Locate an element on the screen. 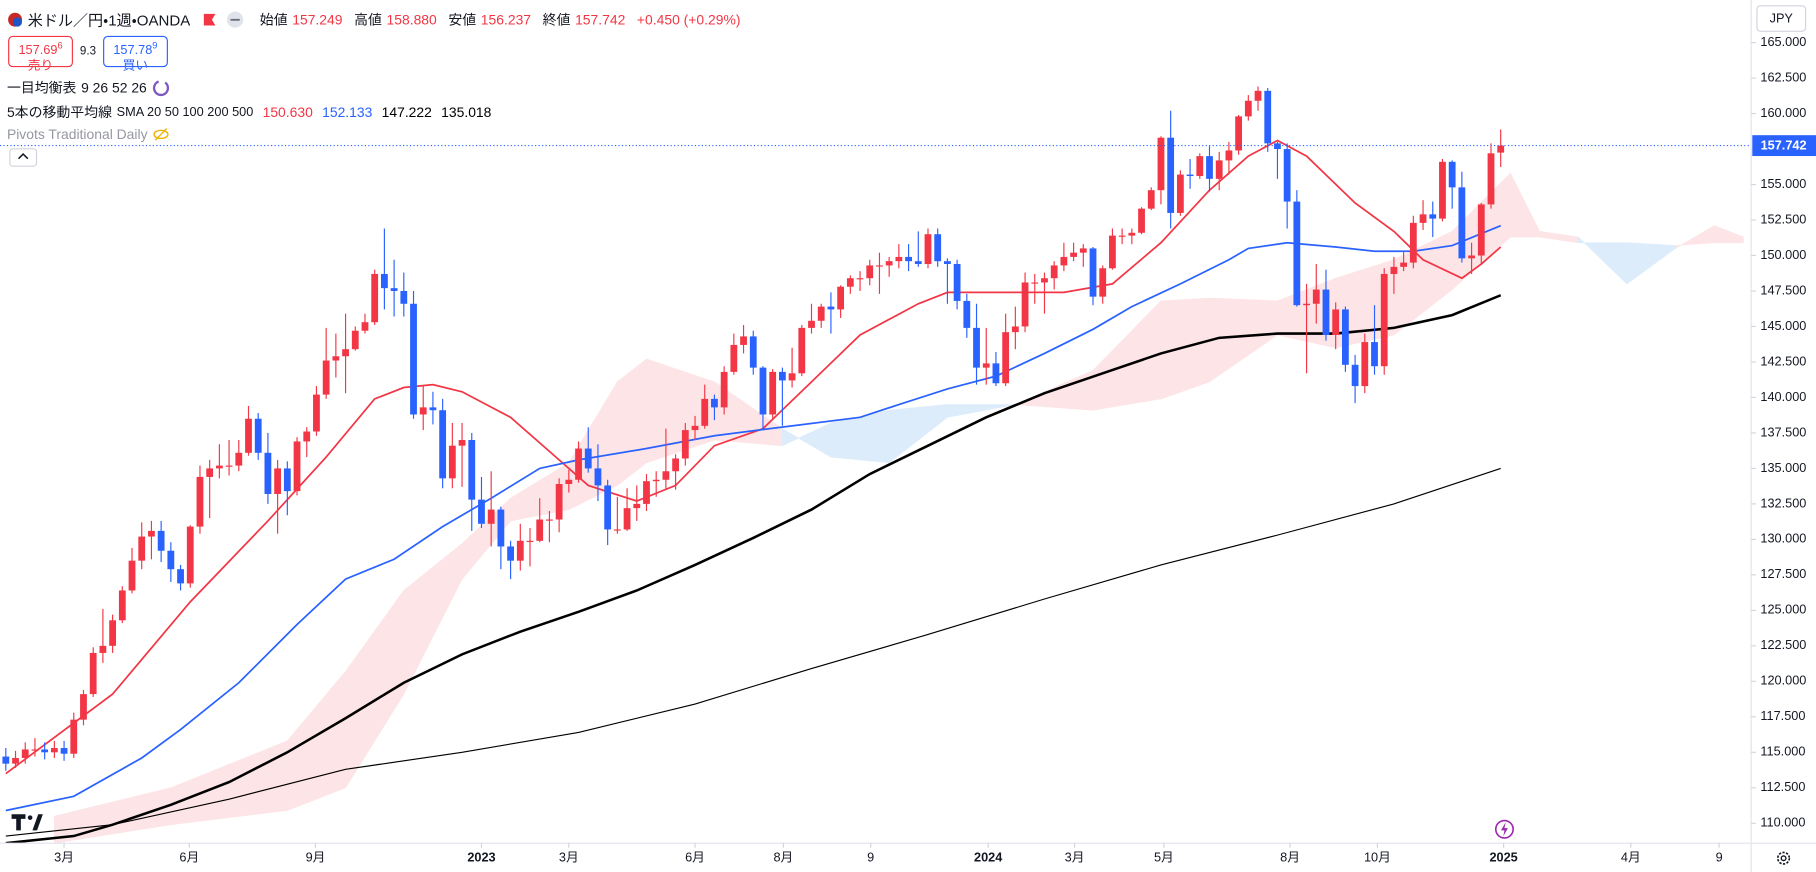  hide-icon is located at coordinates (235, 19).